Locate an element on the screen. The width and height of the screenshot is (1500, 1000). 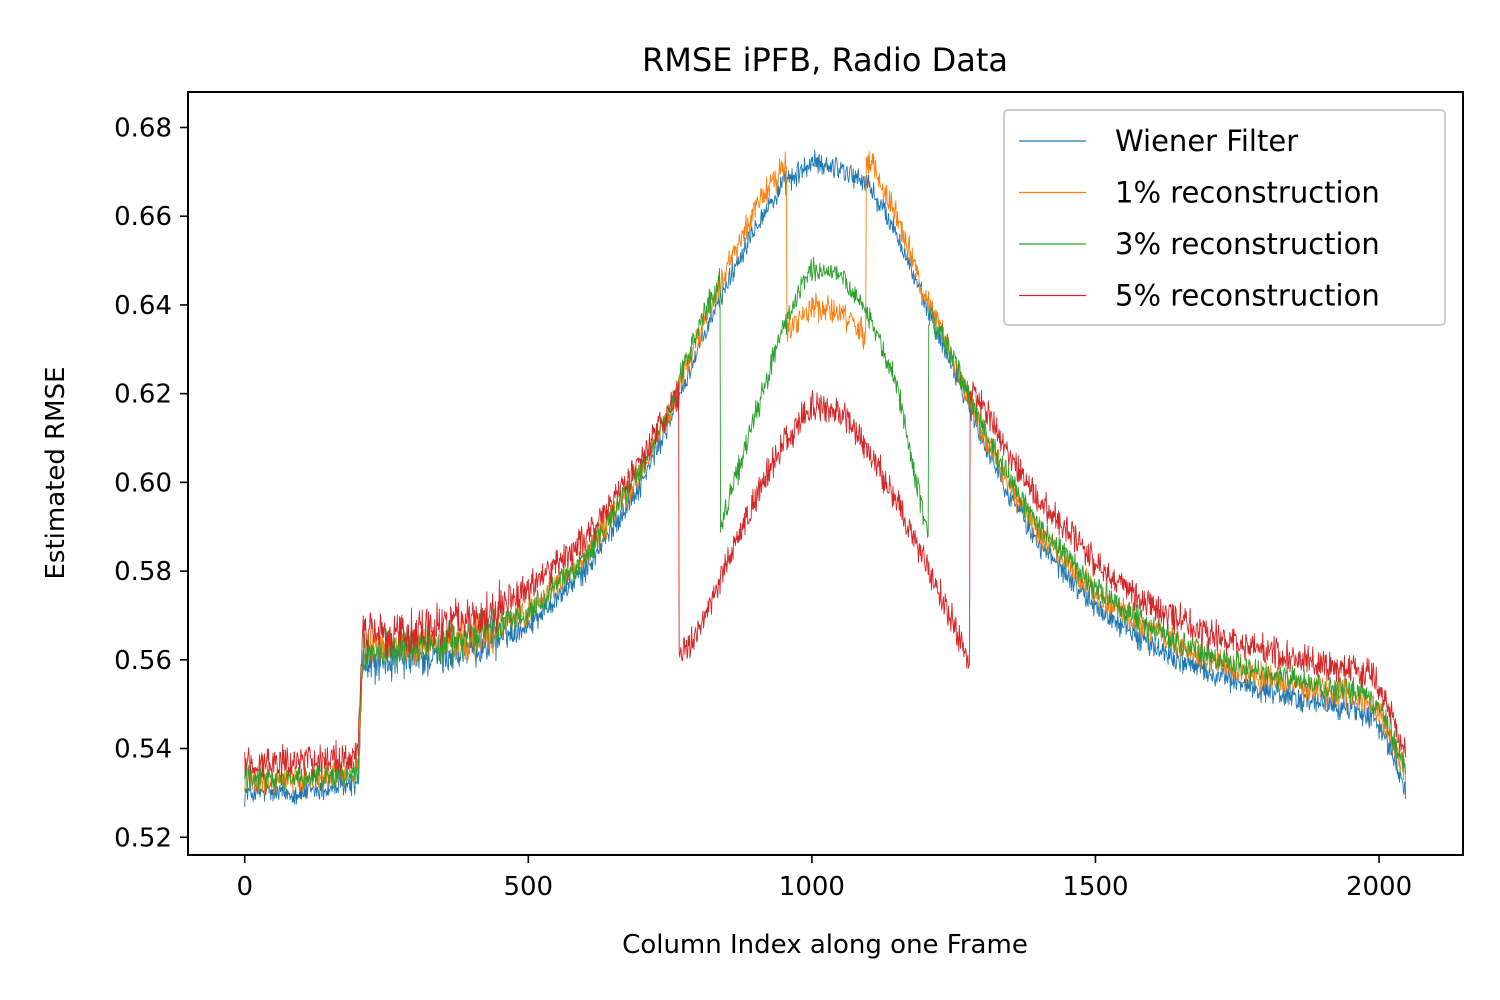
y-axis: 0.52 0.54 0.56 0.58 0.60 0.62 0.64 0.66 0.68 is located at coordinates (151, 483).